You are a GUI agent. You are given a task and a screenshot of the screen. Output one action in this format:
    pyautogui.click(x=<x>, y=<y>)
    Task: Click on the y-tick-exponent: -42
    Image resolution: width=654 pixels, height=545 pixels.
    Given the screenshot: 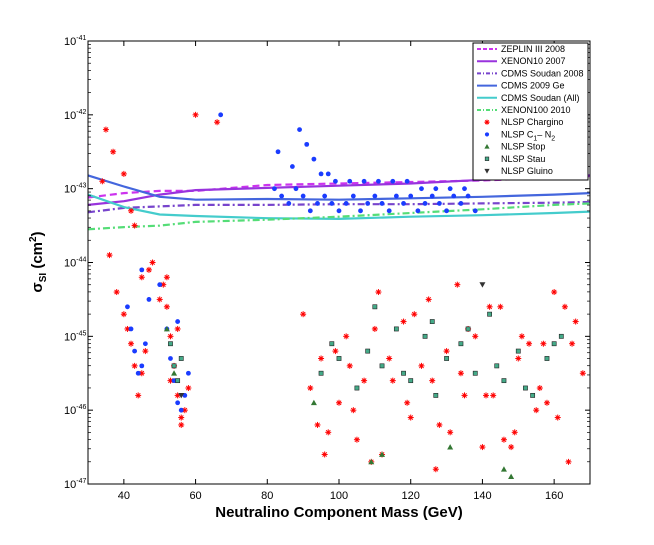 What is the action you would take?
    pyautogui.click(x=81, y=112)
    